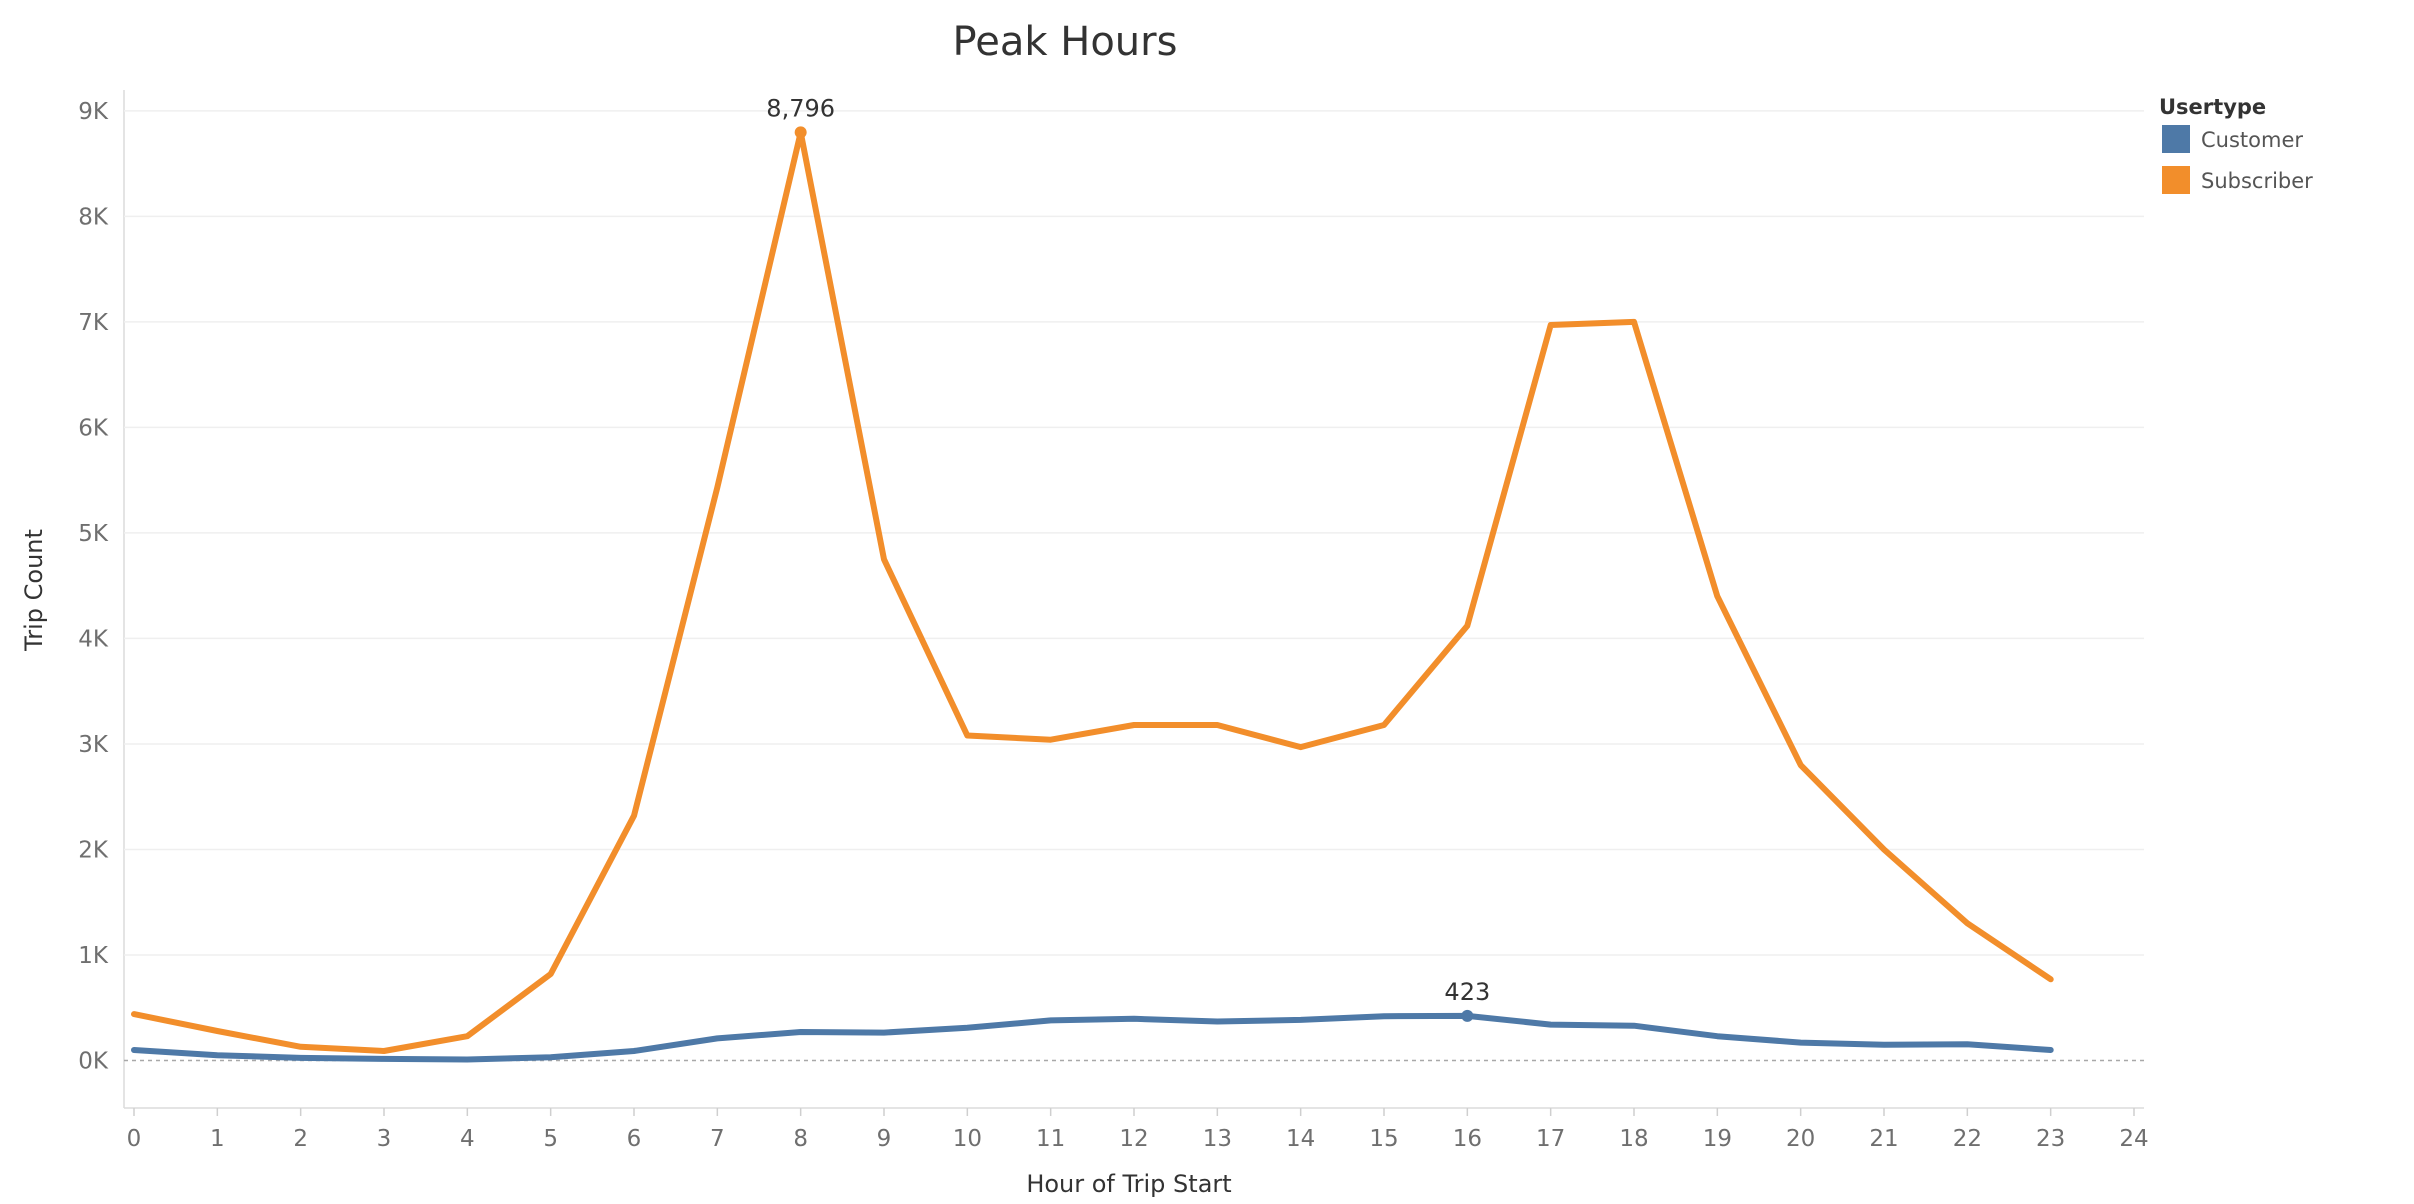 Image resolution: width=2414 pixels, height=1204 pixels. What do you see at coordinates (217, 1139) in the screenshot?
I see `x-tick-label: 1` at bounding box center [217, 1139].